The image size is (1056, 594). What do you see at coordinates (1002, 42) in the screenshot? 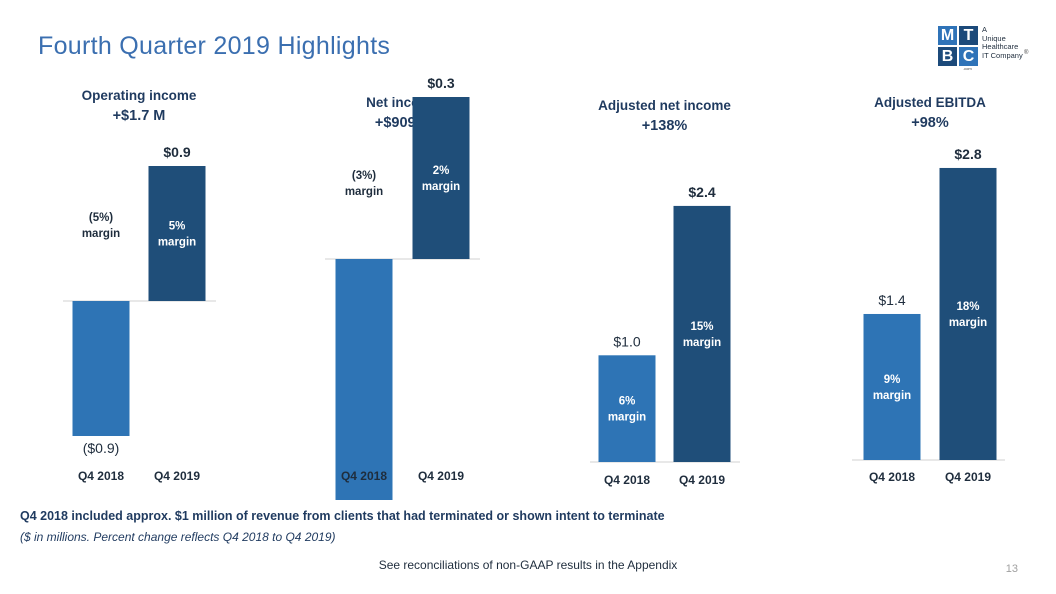
I see `logo-tagline: A Unique Healthcare IT Company` at bounding box center [1002, 42].